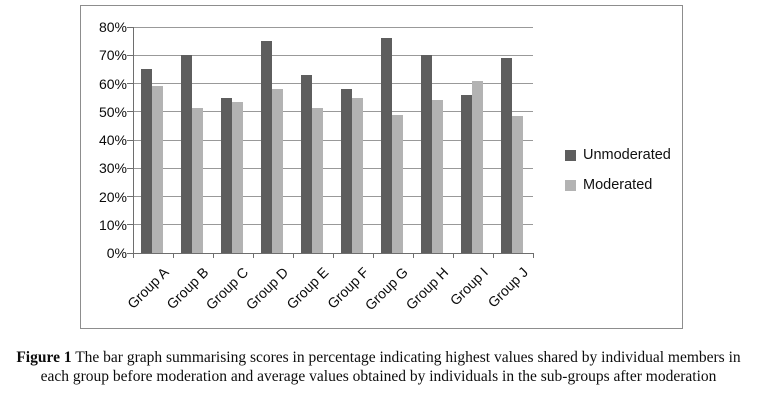 The width and height of the screenshot is (757, 417). What do you see at coordinates (317, 180) in the screenshot?
I see `bar-group-e-moderated` at bounding box center [317, 180].